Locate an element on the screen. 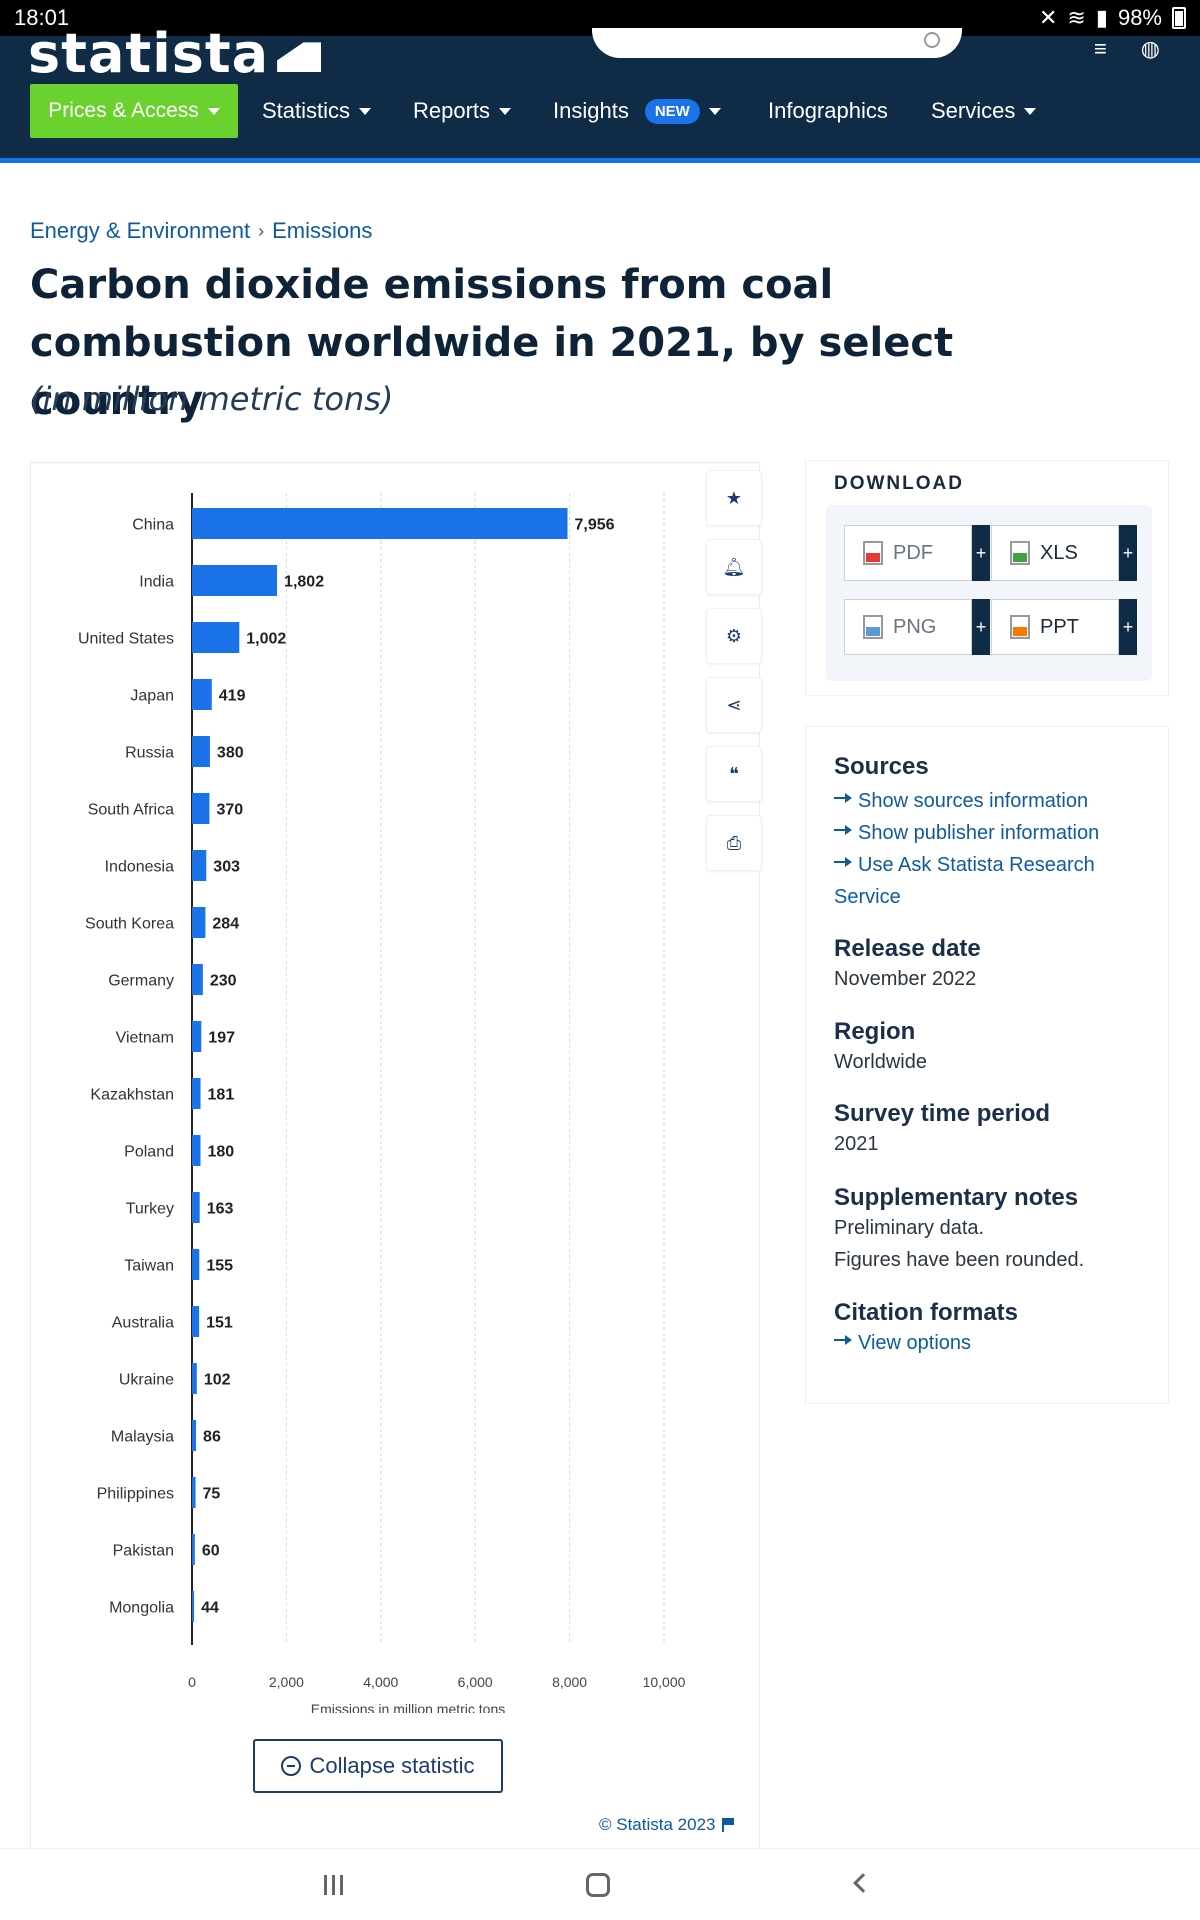  pdf-file-icon is located at coordinates (873, 553).